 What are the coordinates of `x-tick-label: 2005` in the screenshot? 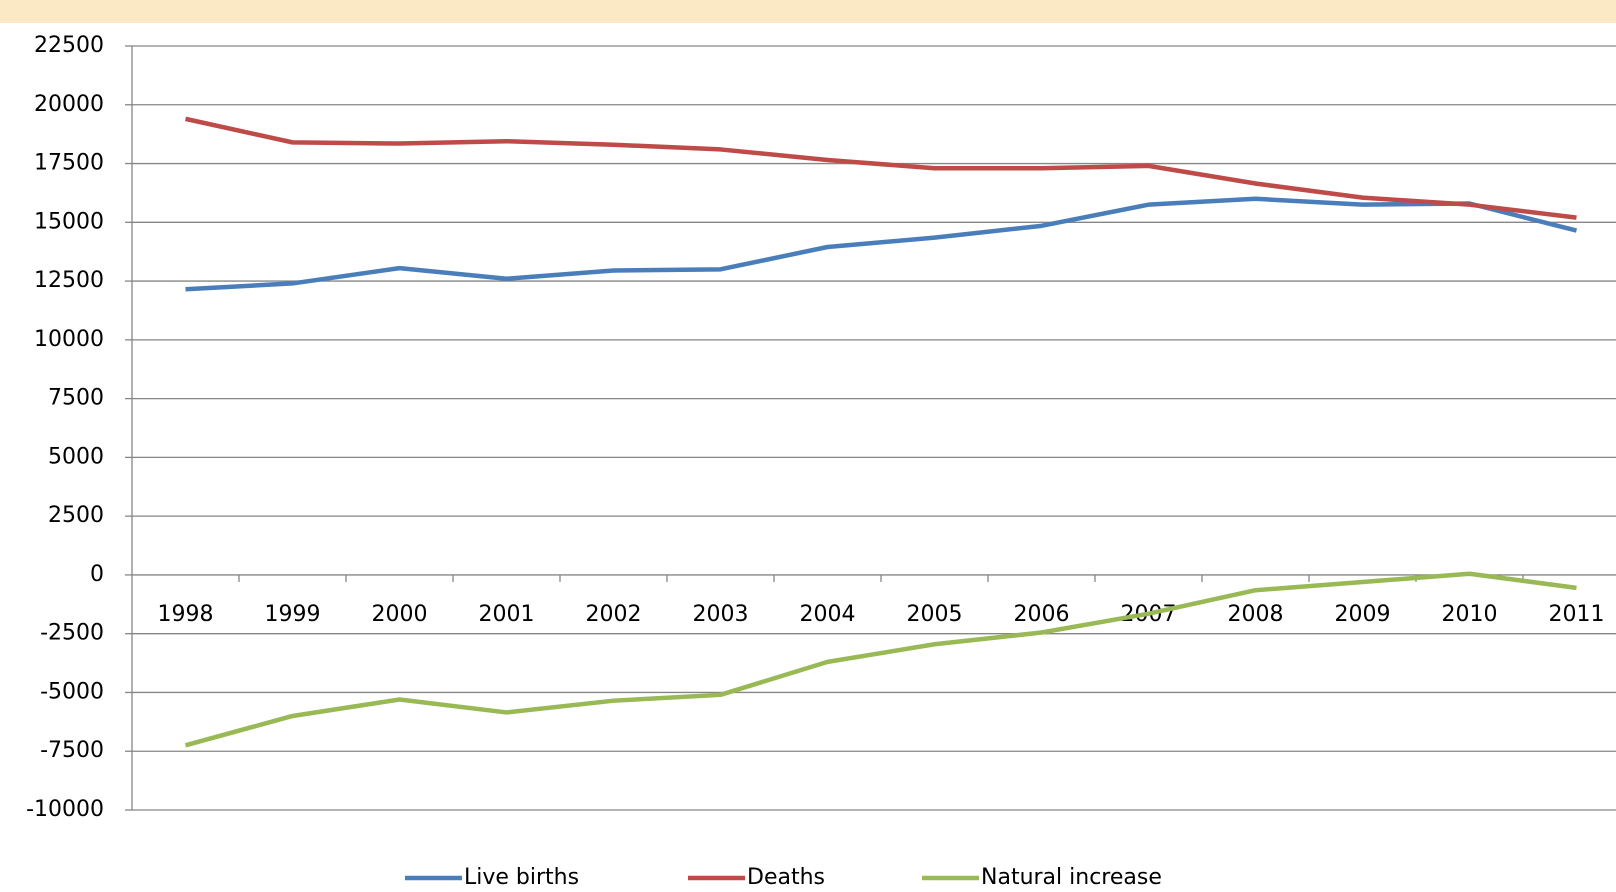 It's located at (935, 614).